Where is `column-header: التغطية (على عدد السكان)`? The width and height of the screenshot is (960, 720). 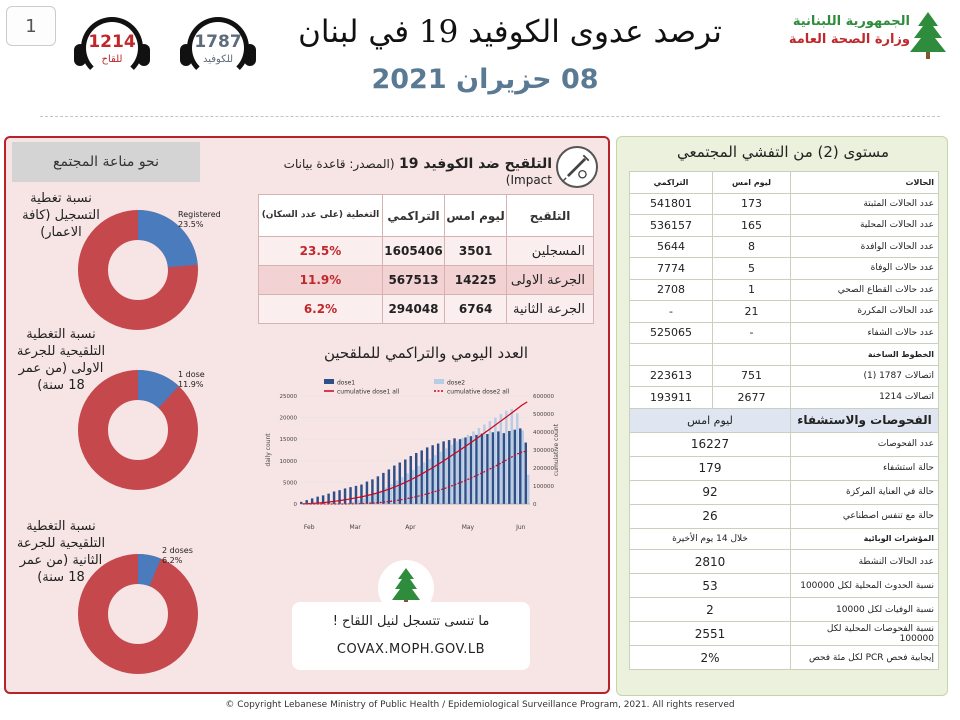
column-header: التغطية (على عدد السكان) is located at coordinates (320, 215).